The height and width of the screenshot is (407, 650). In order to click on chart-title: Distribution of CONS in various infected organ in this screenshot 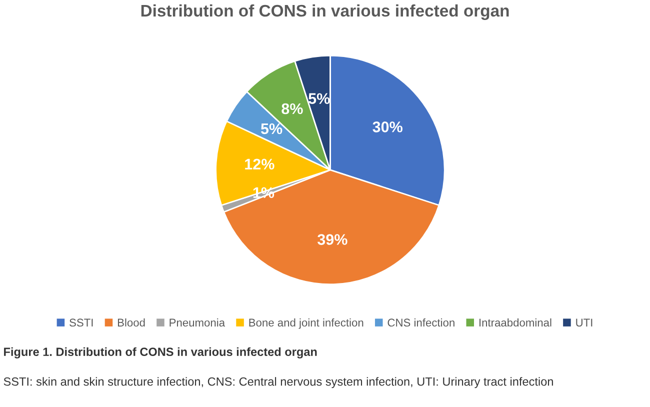, I will do `click(325, 12)`.